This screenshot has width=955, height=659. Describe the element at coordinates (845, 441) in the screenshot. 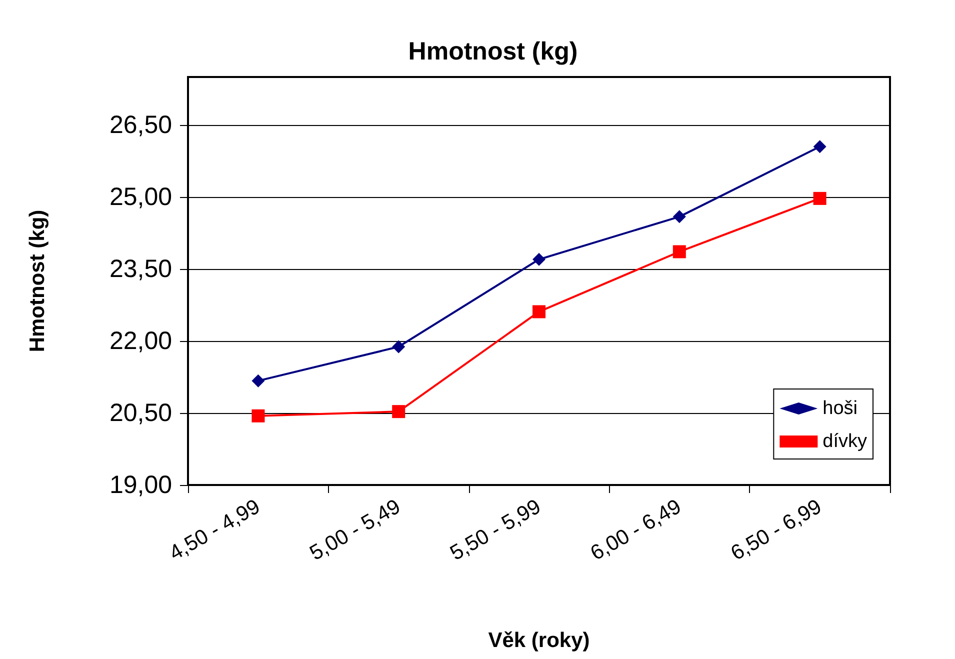

I see `legend-label: dívky` at that location.